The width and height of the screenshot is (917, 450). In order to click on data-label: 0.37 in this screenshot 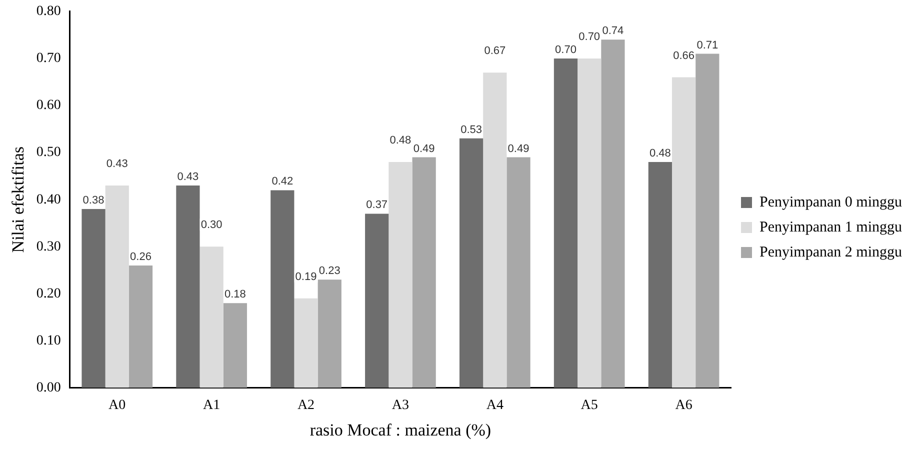, I will do `click(377, 205)`.